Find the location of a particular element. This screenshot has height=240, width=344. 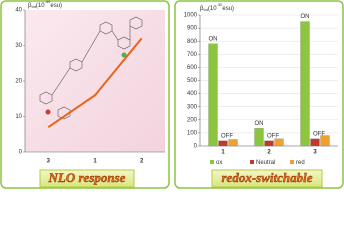

y-tick-label: 700 is located at coordinates (192, 55).